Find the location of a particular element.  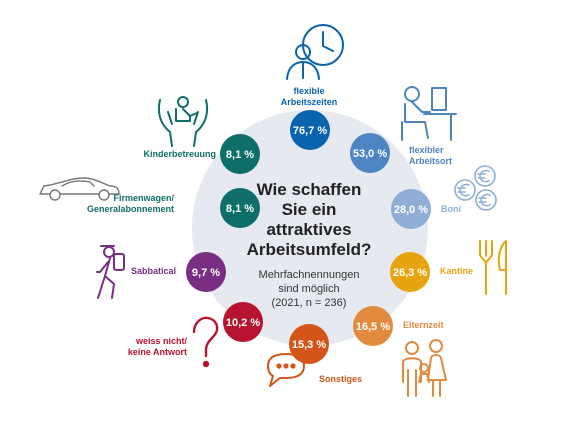

value-label: 10,2 % is located at coordinates (243, 323).